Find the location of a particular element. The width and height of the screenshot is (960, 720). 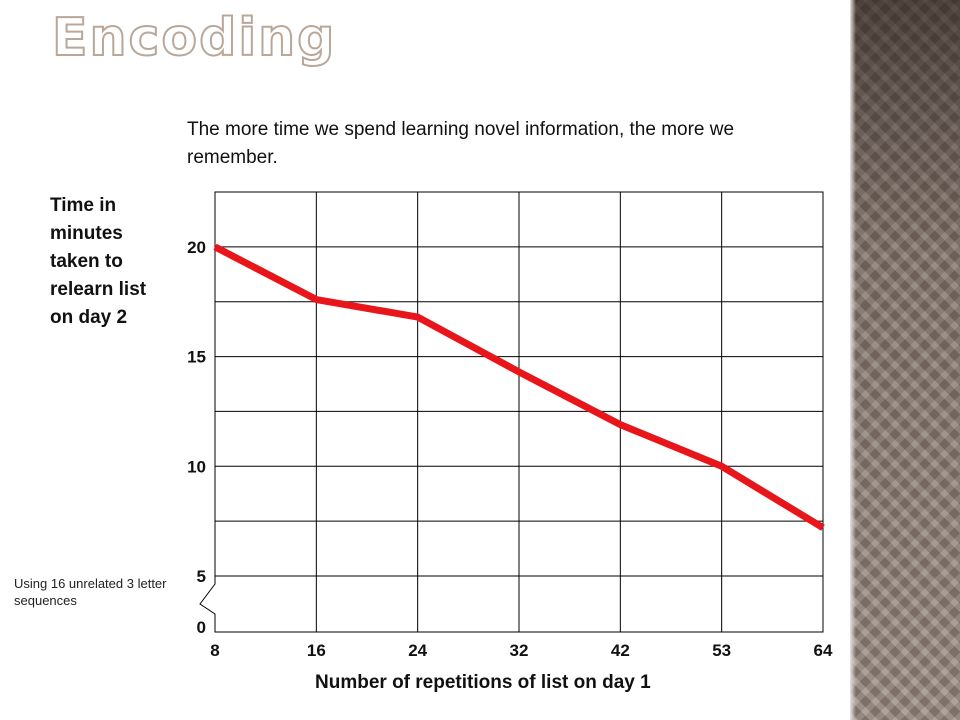

y-tick-label: 20 is located at coordinates (196, 247).